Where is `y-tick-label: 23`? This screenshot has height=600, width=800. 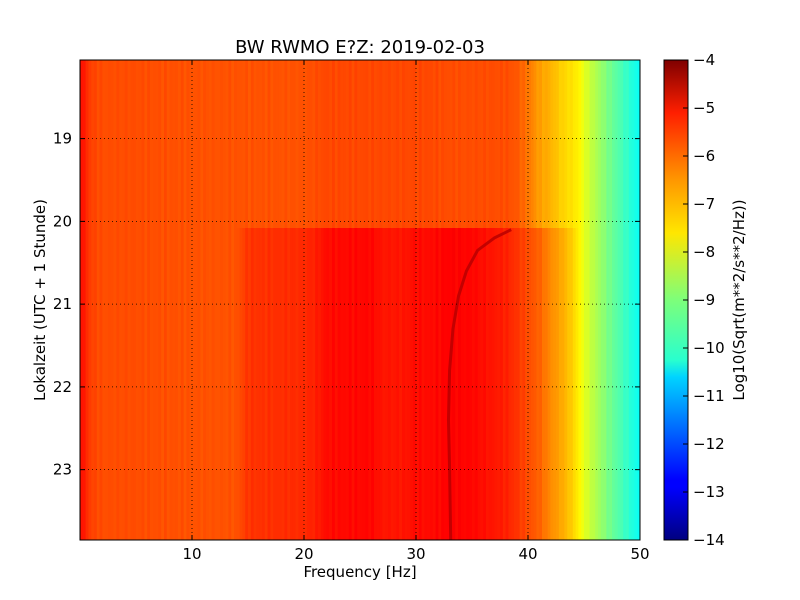 y-tick-label: 23 is located at coordinates (62, 470).